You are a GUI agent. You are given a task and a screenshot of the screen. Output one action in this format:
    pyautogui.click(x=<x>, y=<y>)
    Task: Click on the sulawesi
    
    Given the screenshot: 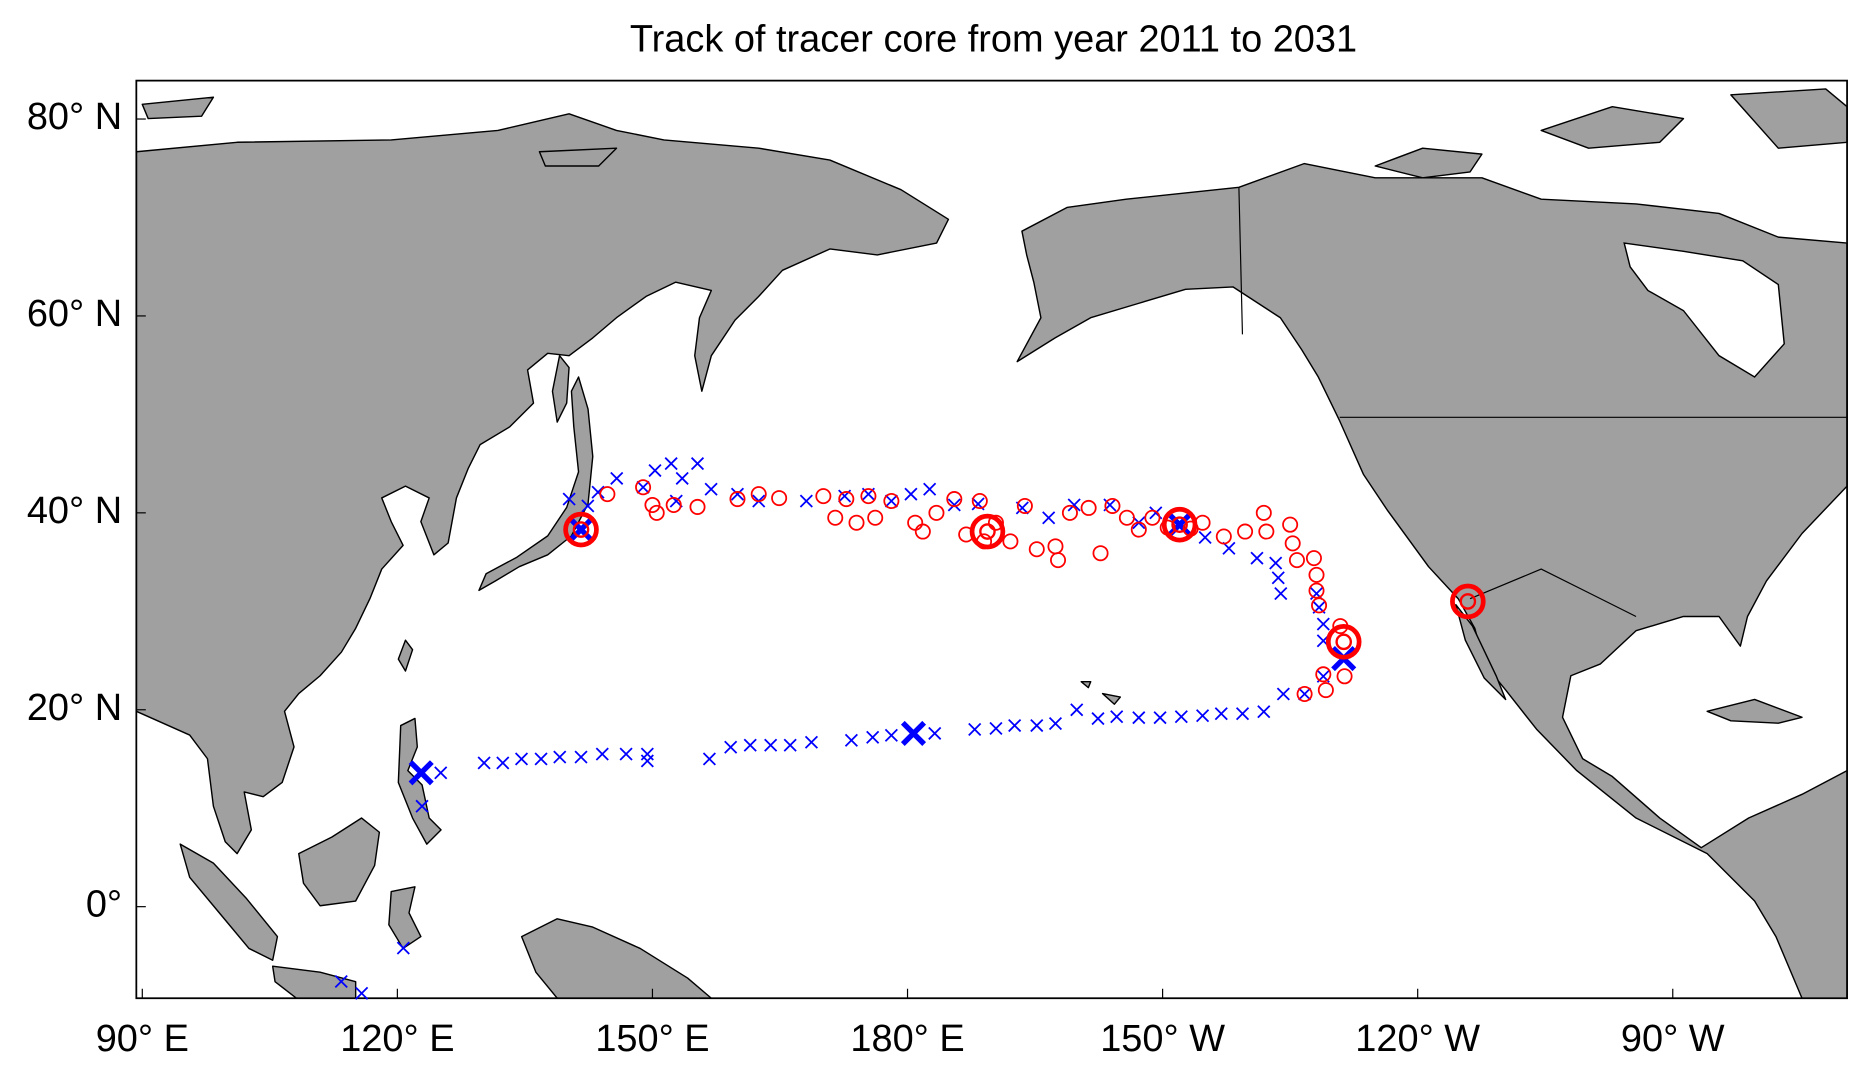 What is the action you would take?
    pyautogui.click(x=405, y=918)
    